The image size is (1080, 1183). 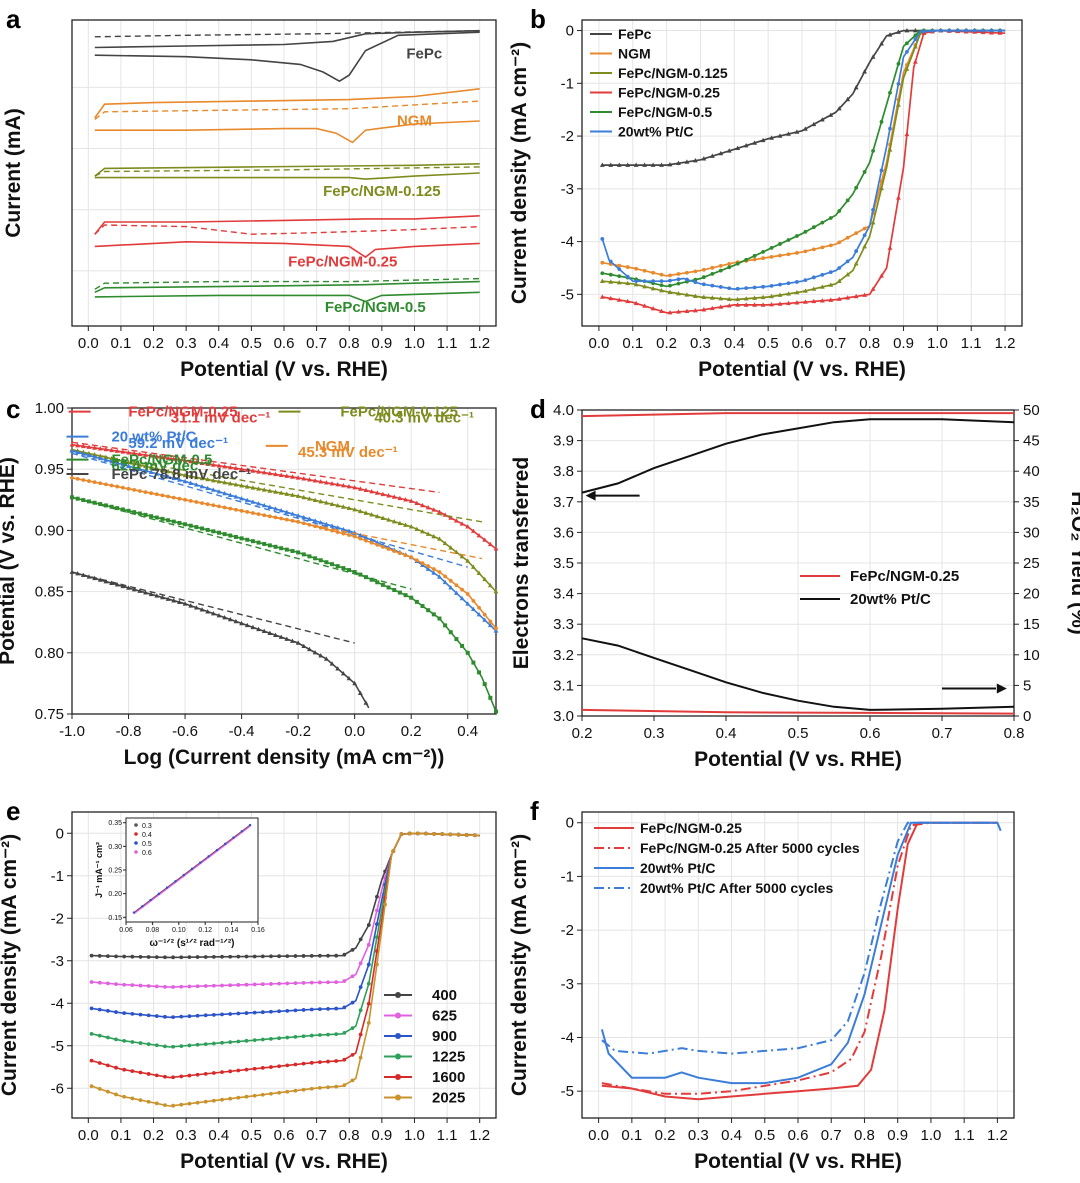 I want to click on x-tick-label-a-5: 0.5, so click(x=251, y=343).